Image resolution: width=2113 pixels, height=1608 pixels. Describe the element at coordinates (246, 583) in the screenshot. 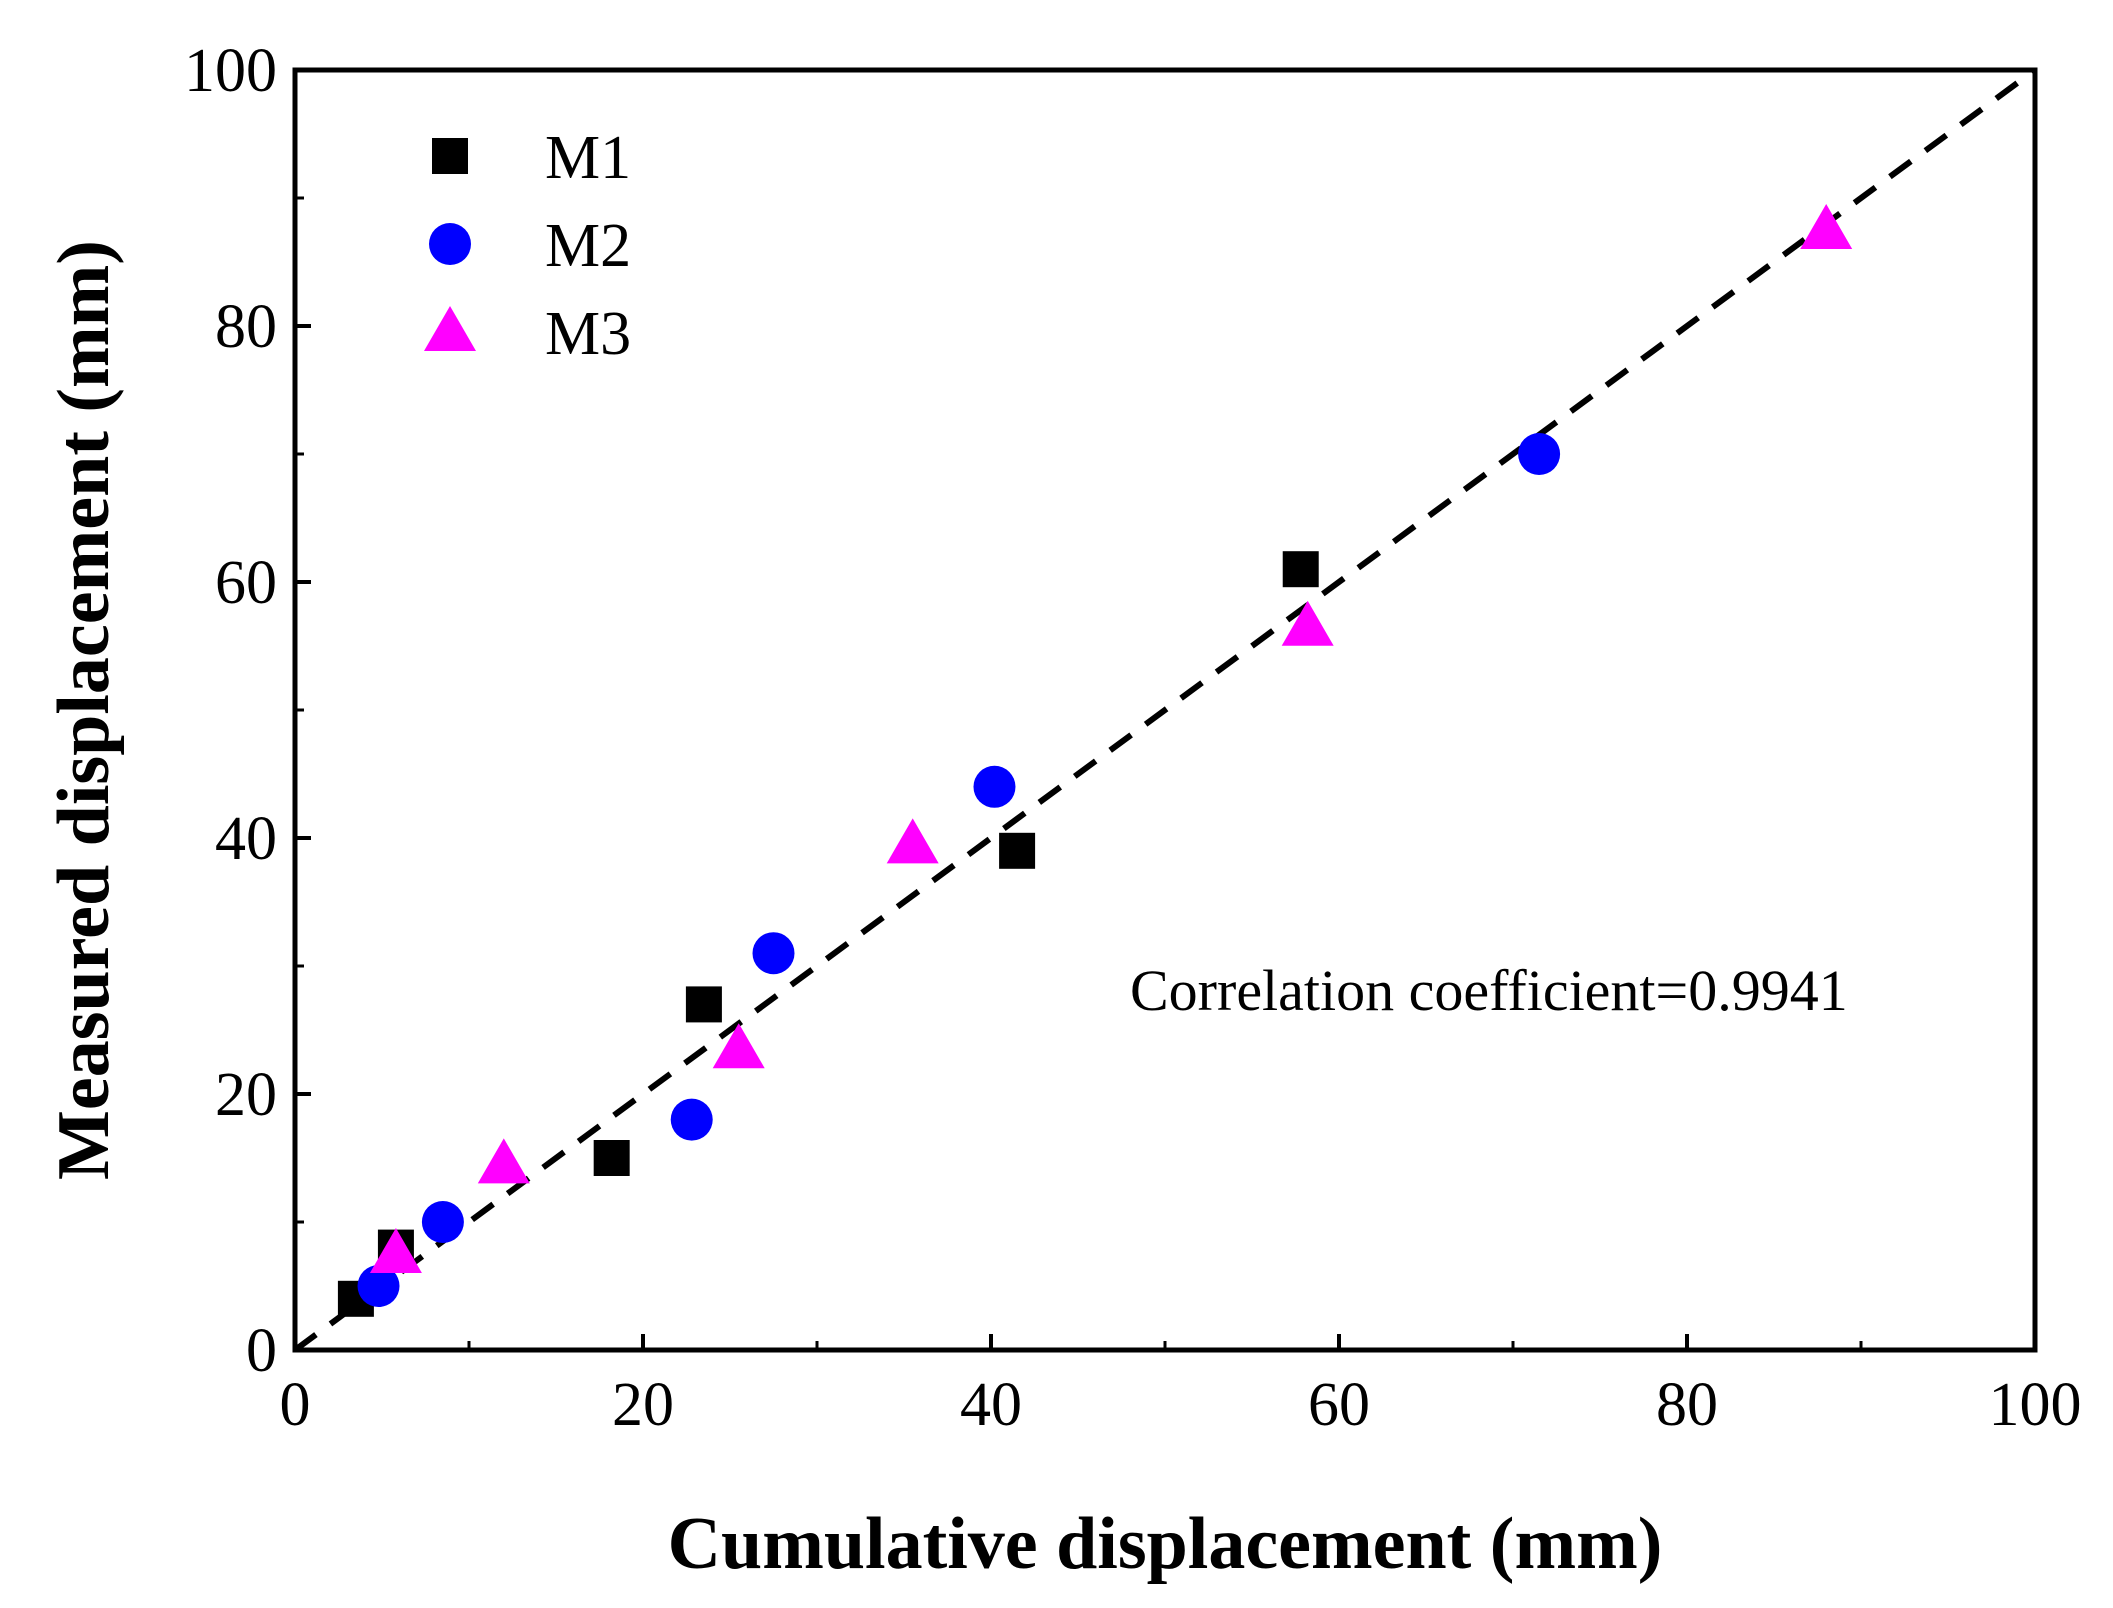

I see `y-tick-label: 60` at that location.